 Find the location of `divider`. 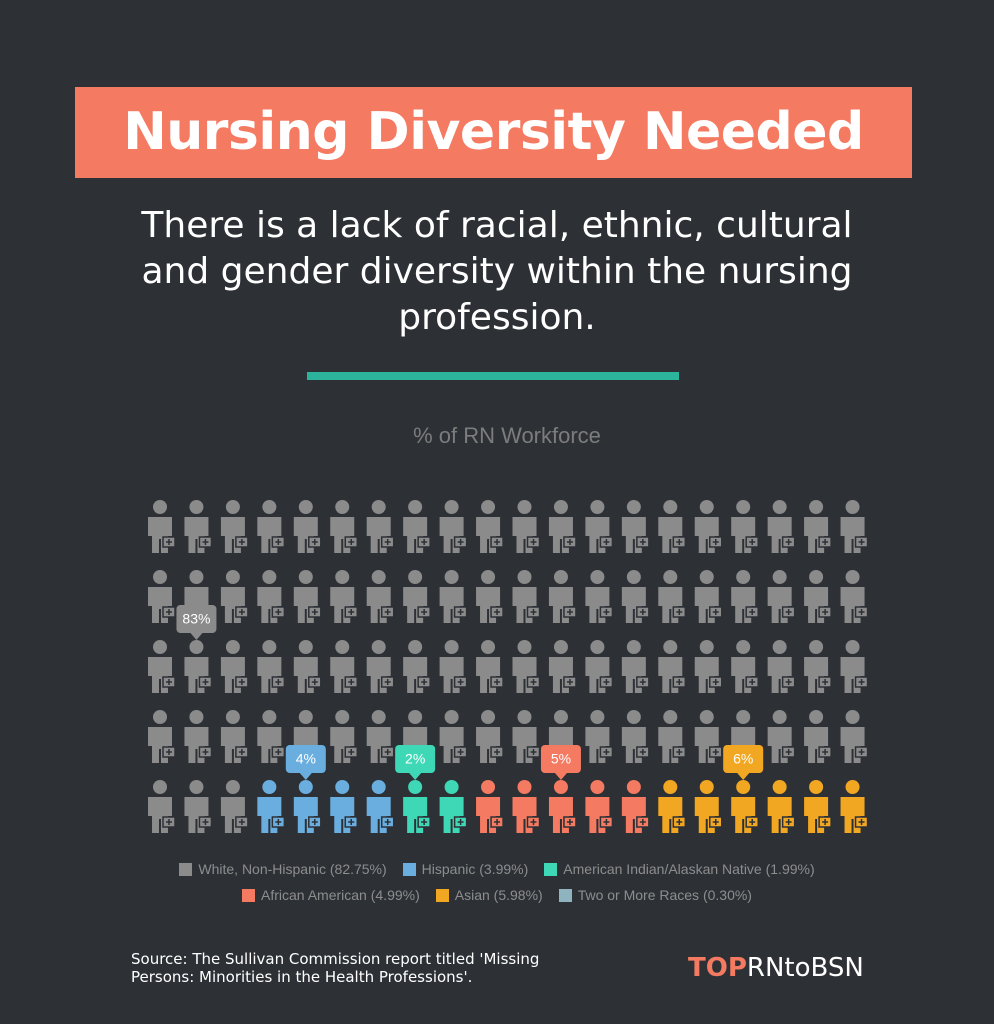

divider is located at coordinates (493, 376).